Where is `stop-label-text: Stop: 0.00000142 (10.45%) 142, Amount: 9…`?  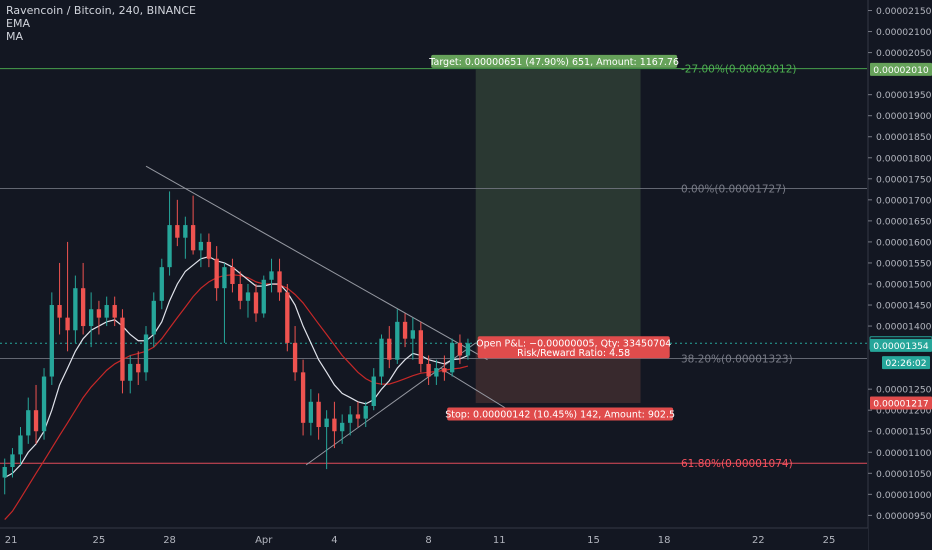 stop-label-text: Stop: 0.00000142 (10.45%) 142, Amount: 9… is located at coordinates (560, 415).